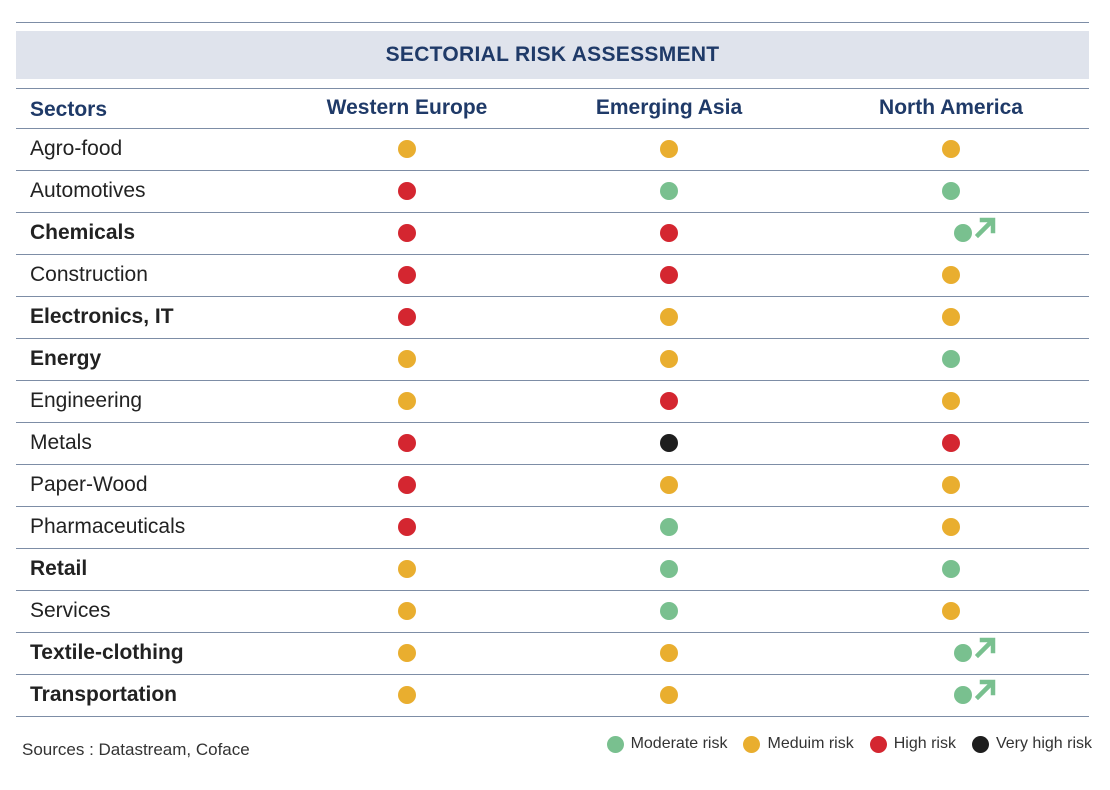  I want to click on sector-label: Services, so click(70, 610).